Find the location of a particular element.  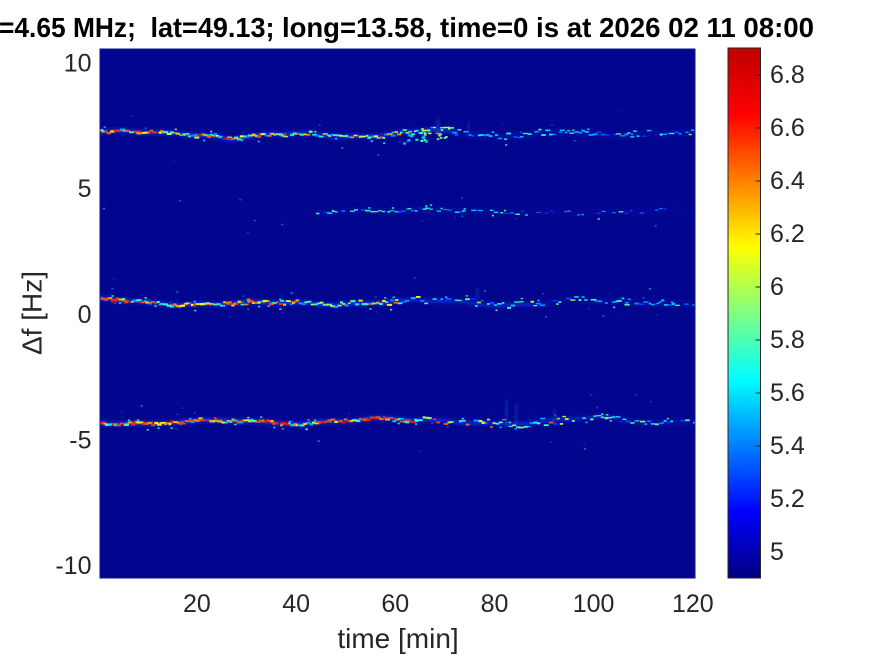

svg-text: Δf [Hz] is located at coordinates (32, 313).